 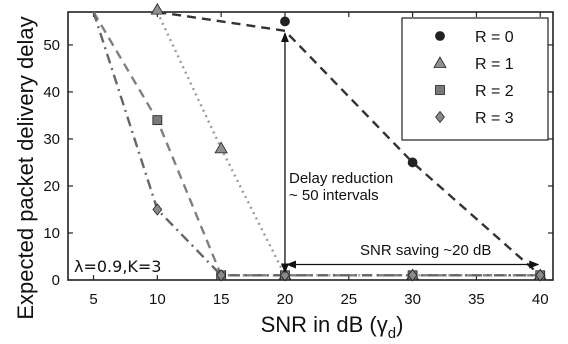 I want to click on y-tick-label: 30, so click(x=51, y=139).